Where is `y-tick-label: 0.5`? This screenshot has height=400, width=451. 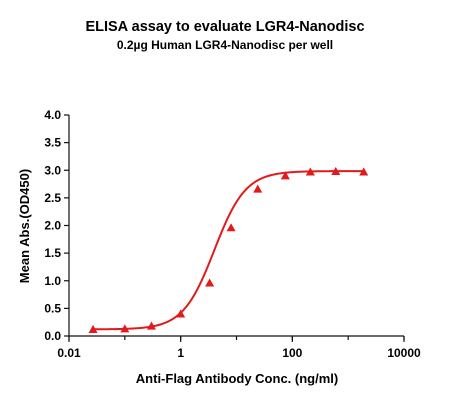 y-tick-label: 0.5 is located at coordinates (52, 308).